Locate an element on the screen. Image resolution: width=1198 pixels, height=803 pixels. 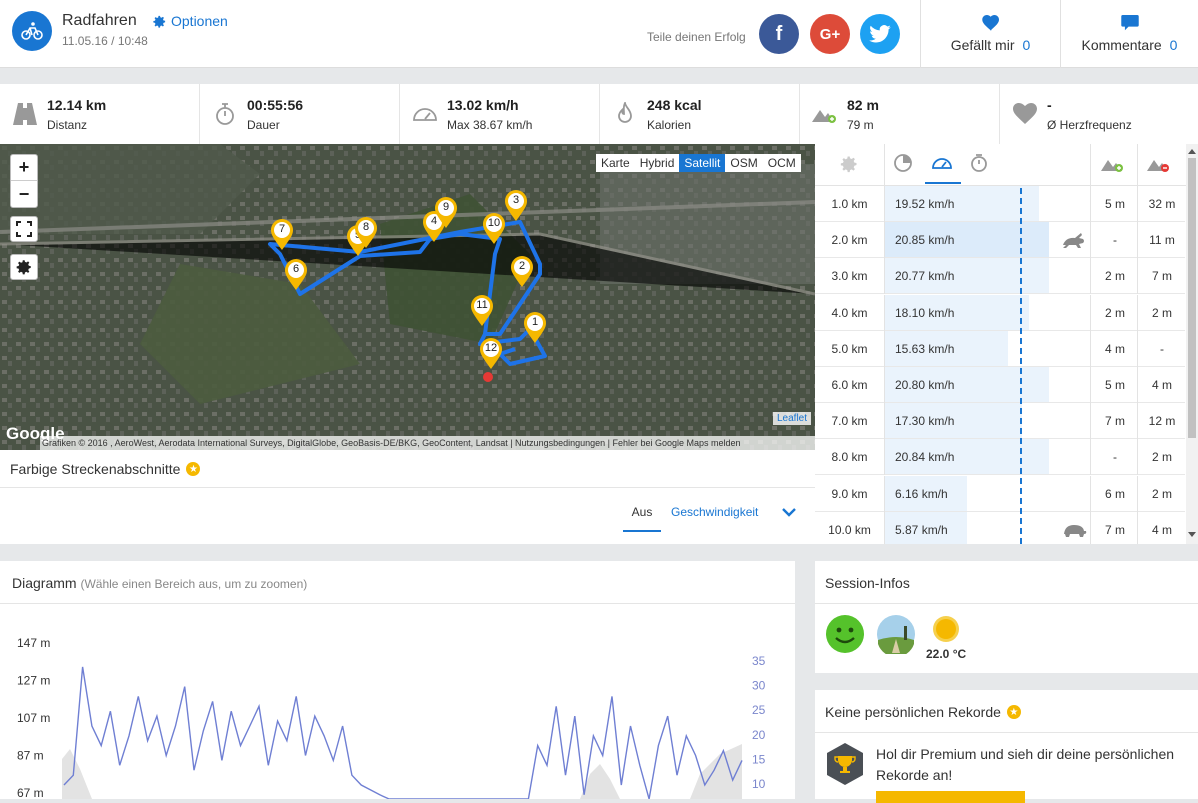
route-marker-11: 11 is located at coordinates (482, 311).